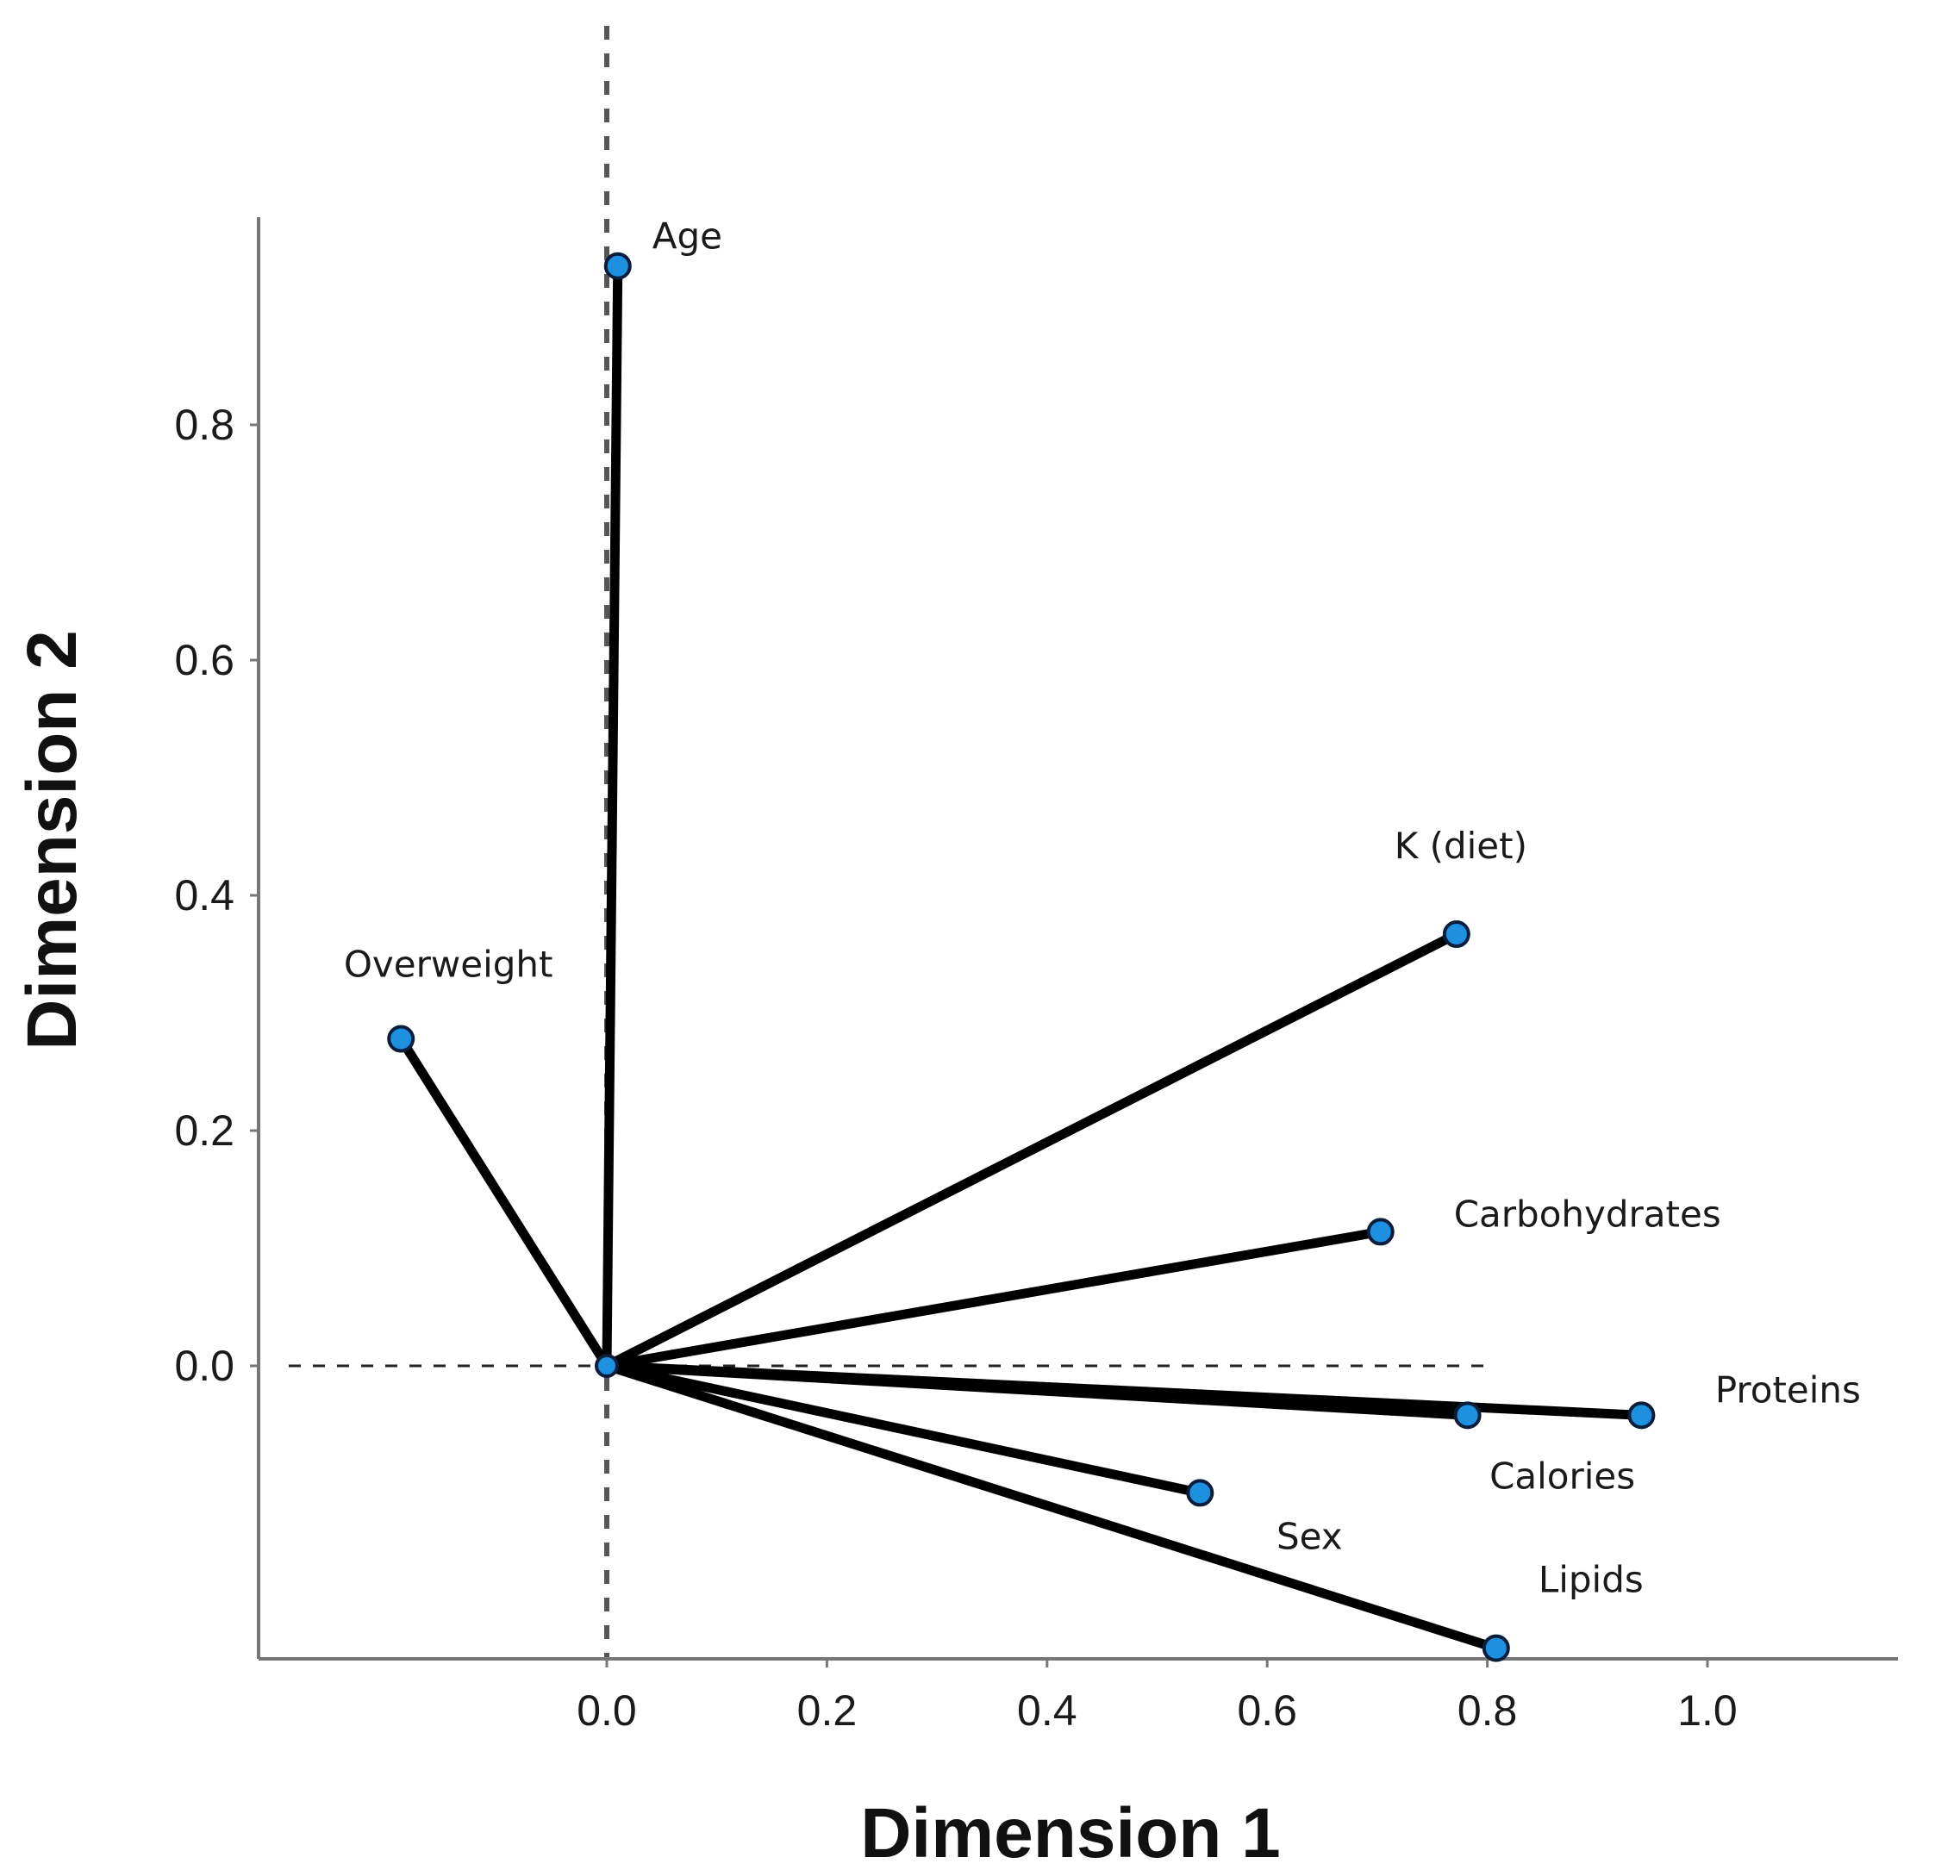 This screenshot has height=1876, width=1960. I want to click on y-axis-ticks: 0.0 0.2 0.4 0.6 0.8, so click(217, 895).